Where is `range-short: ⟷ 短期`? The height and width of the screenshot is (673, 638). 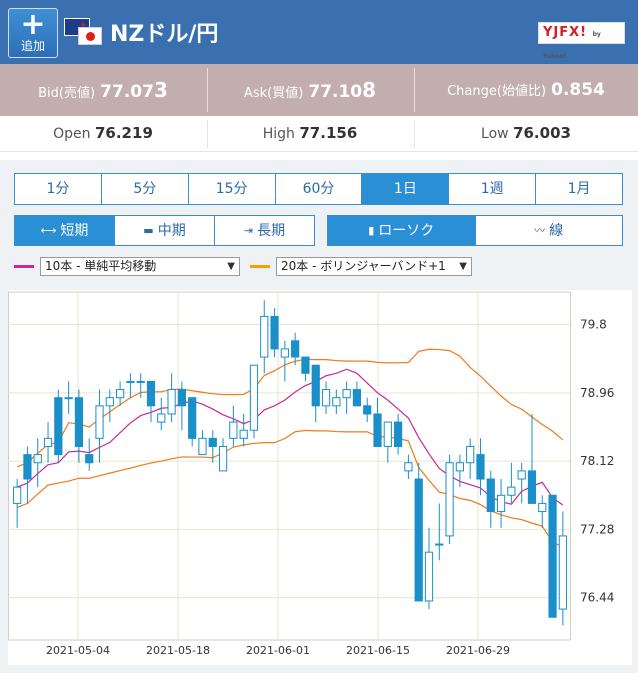 range-short: ⟷ 短期 is located at coordinates (65, 230).